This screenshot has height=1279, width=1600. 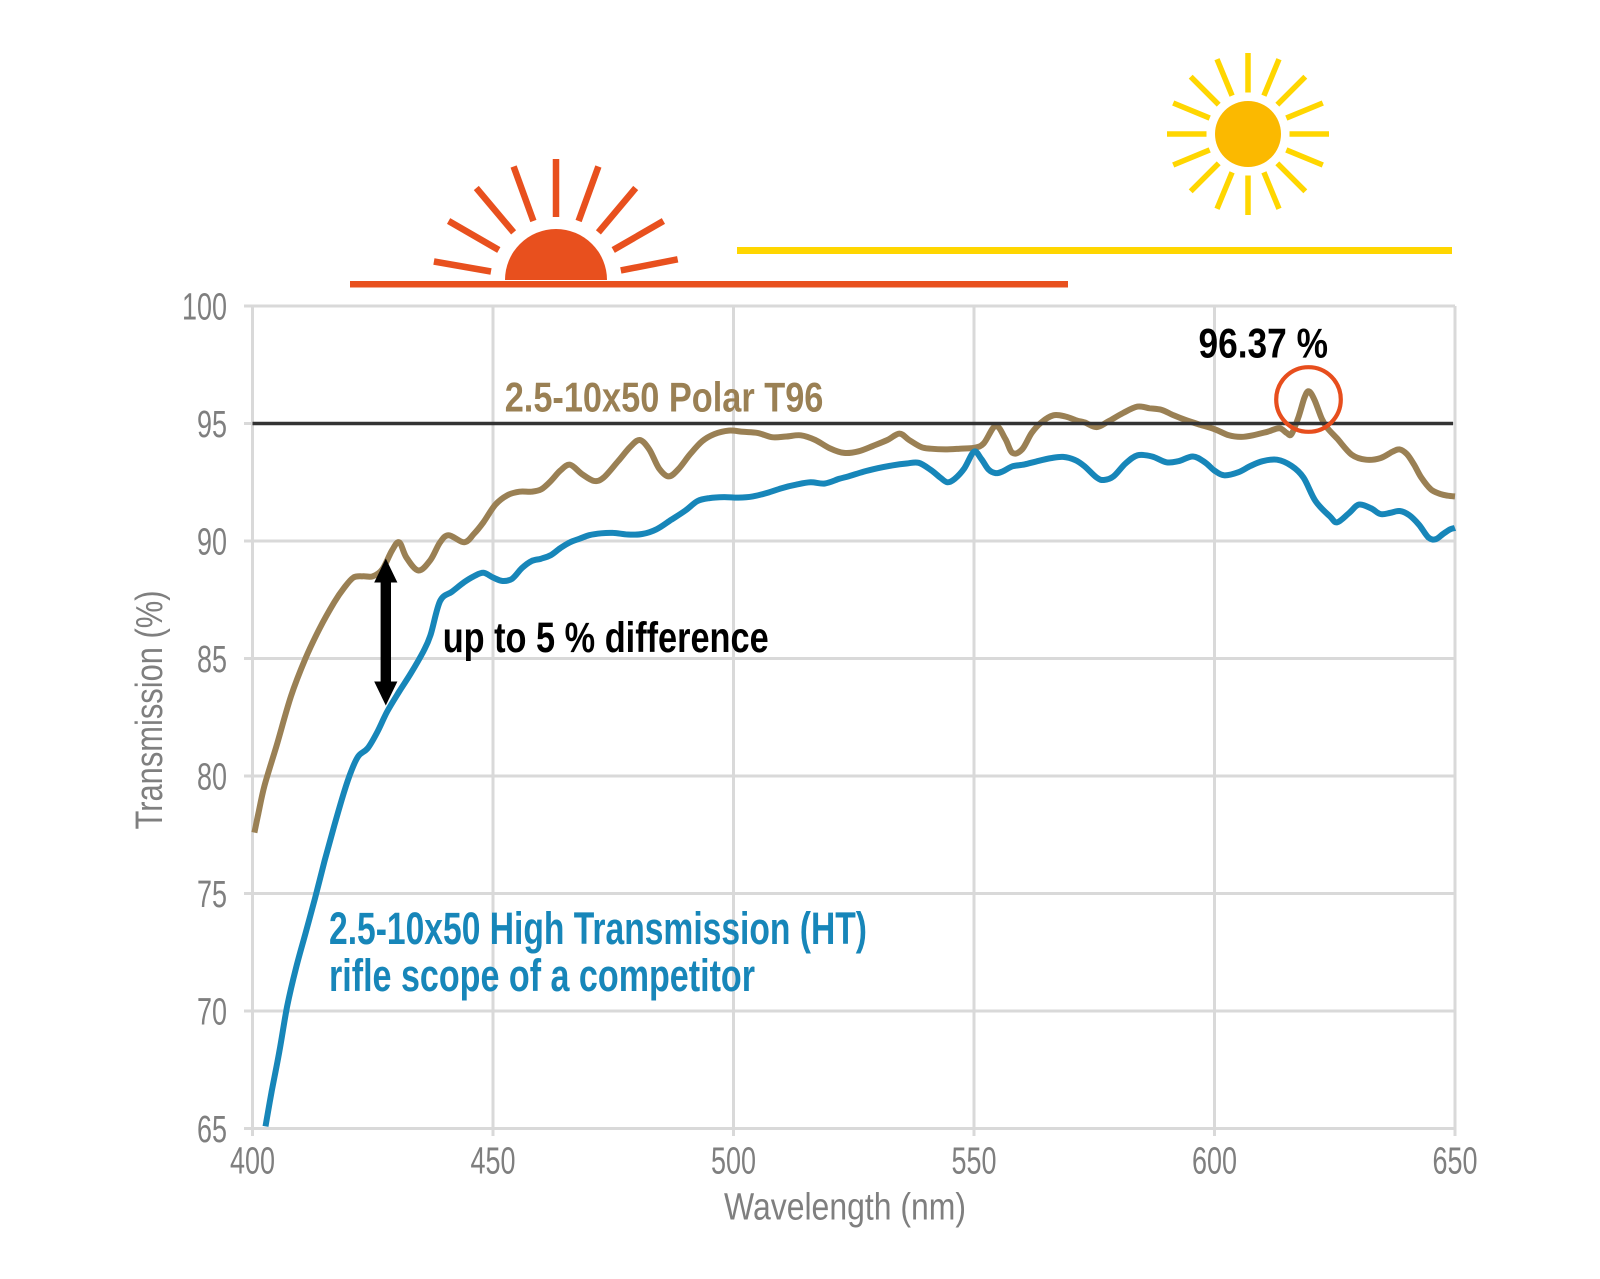 I want to click on svg-text: 450, so click(x=493, y=1162).